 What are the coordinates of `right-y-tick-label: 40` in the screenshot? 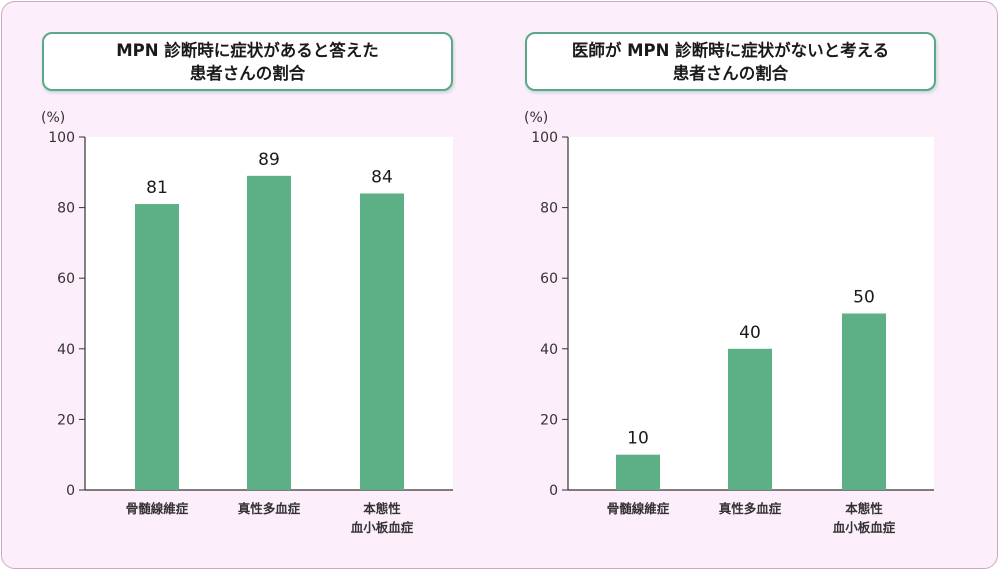 It's located at (549, 350).